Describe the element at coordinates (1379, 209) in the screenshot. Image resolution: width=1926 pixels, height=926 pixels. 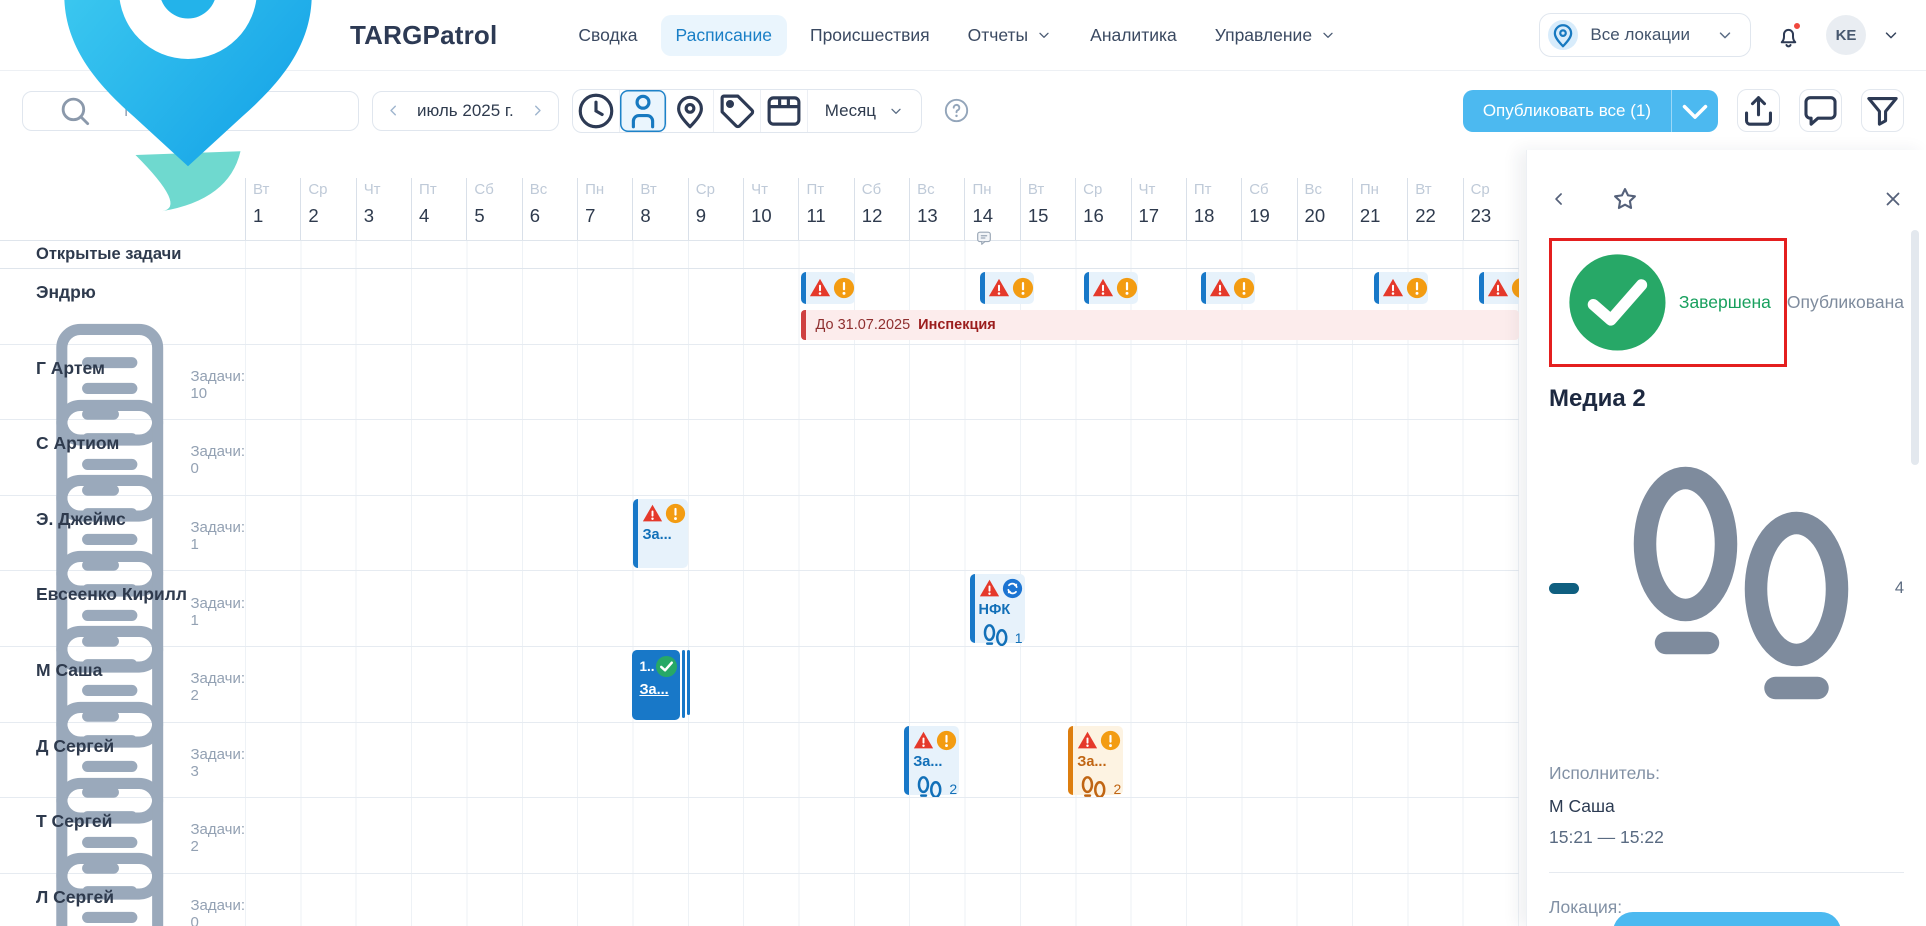
I see `day-header-21: Пн 21` at that location.